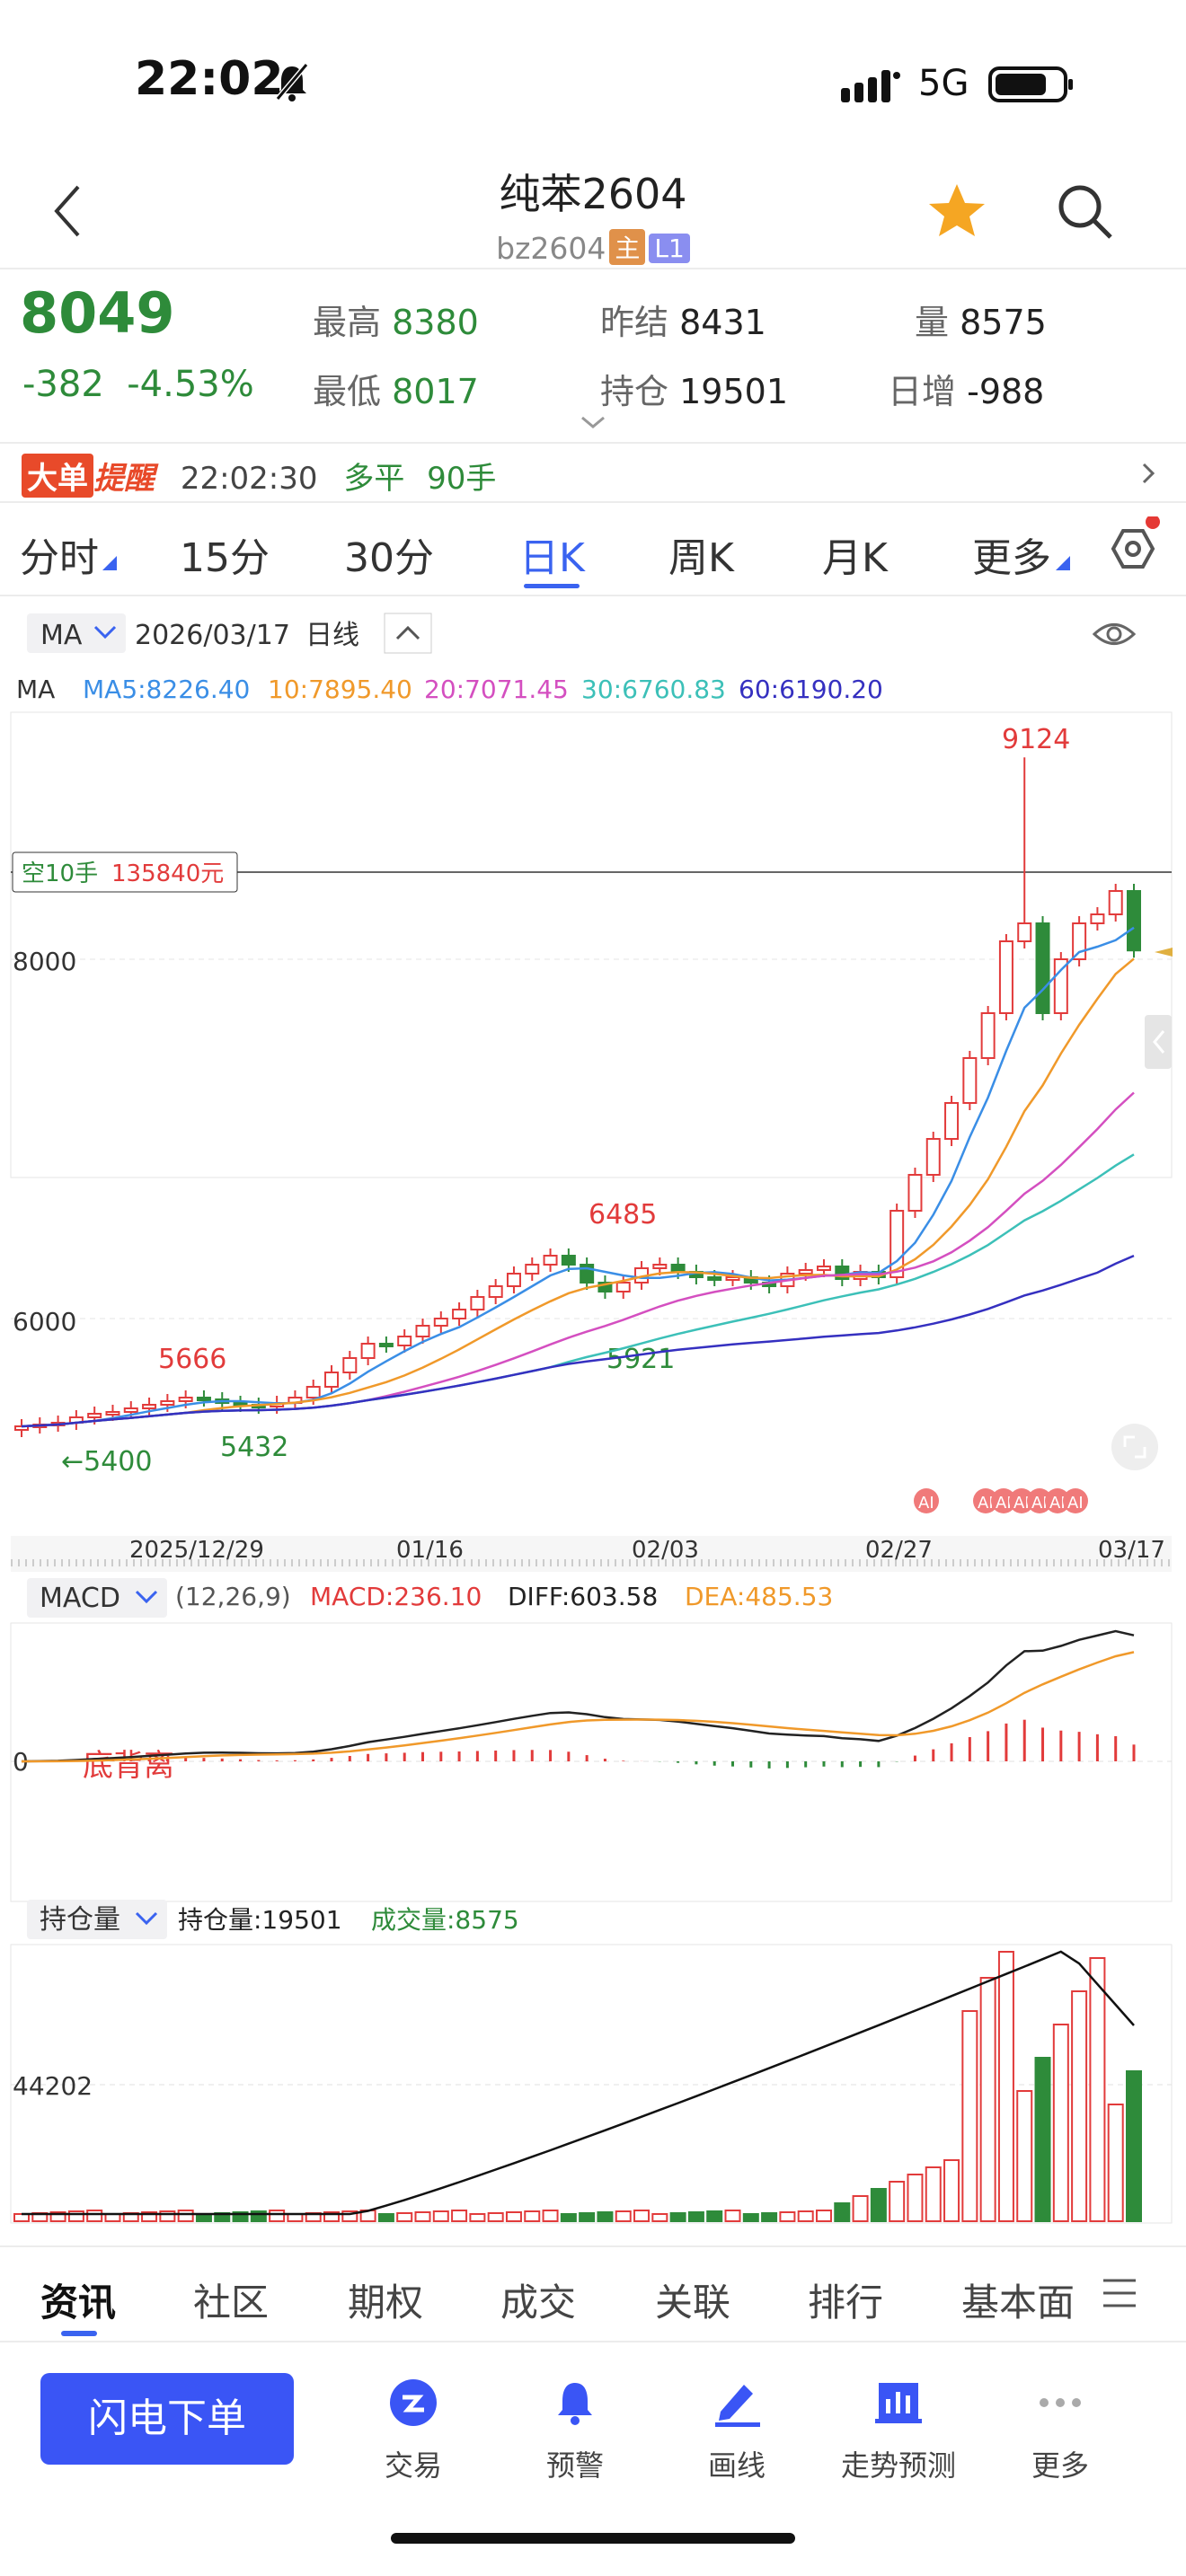  I want to click on tab-options: 期权, so click(386, 2302).